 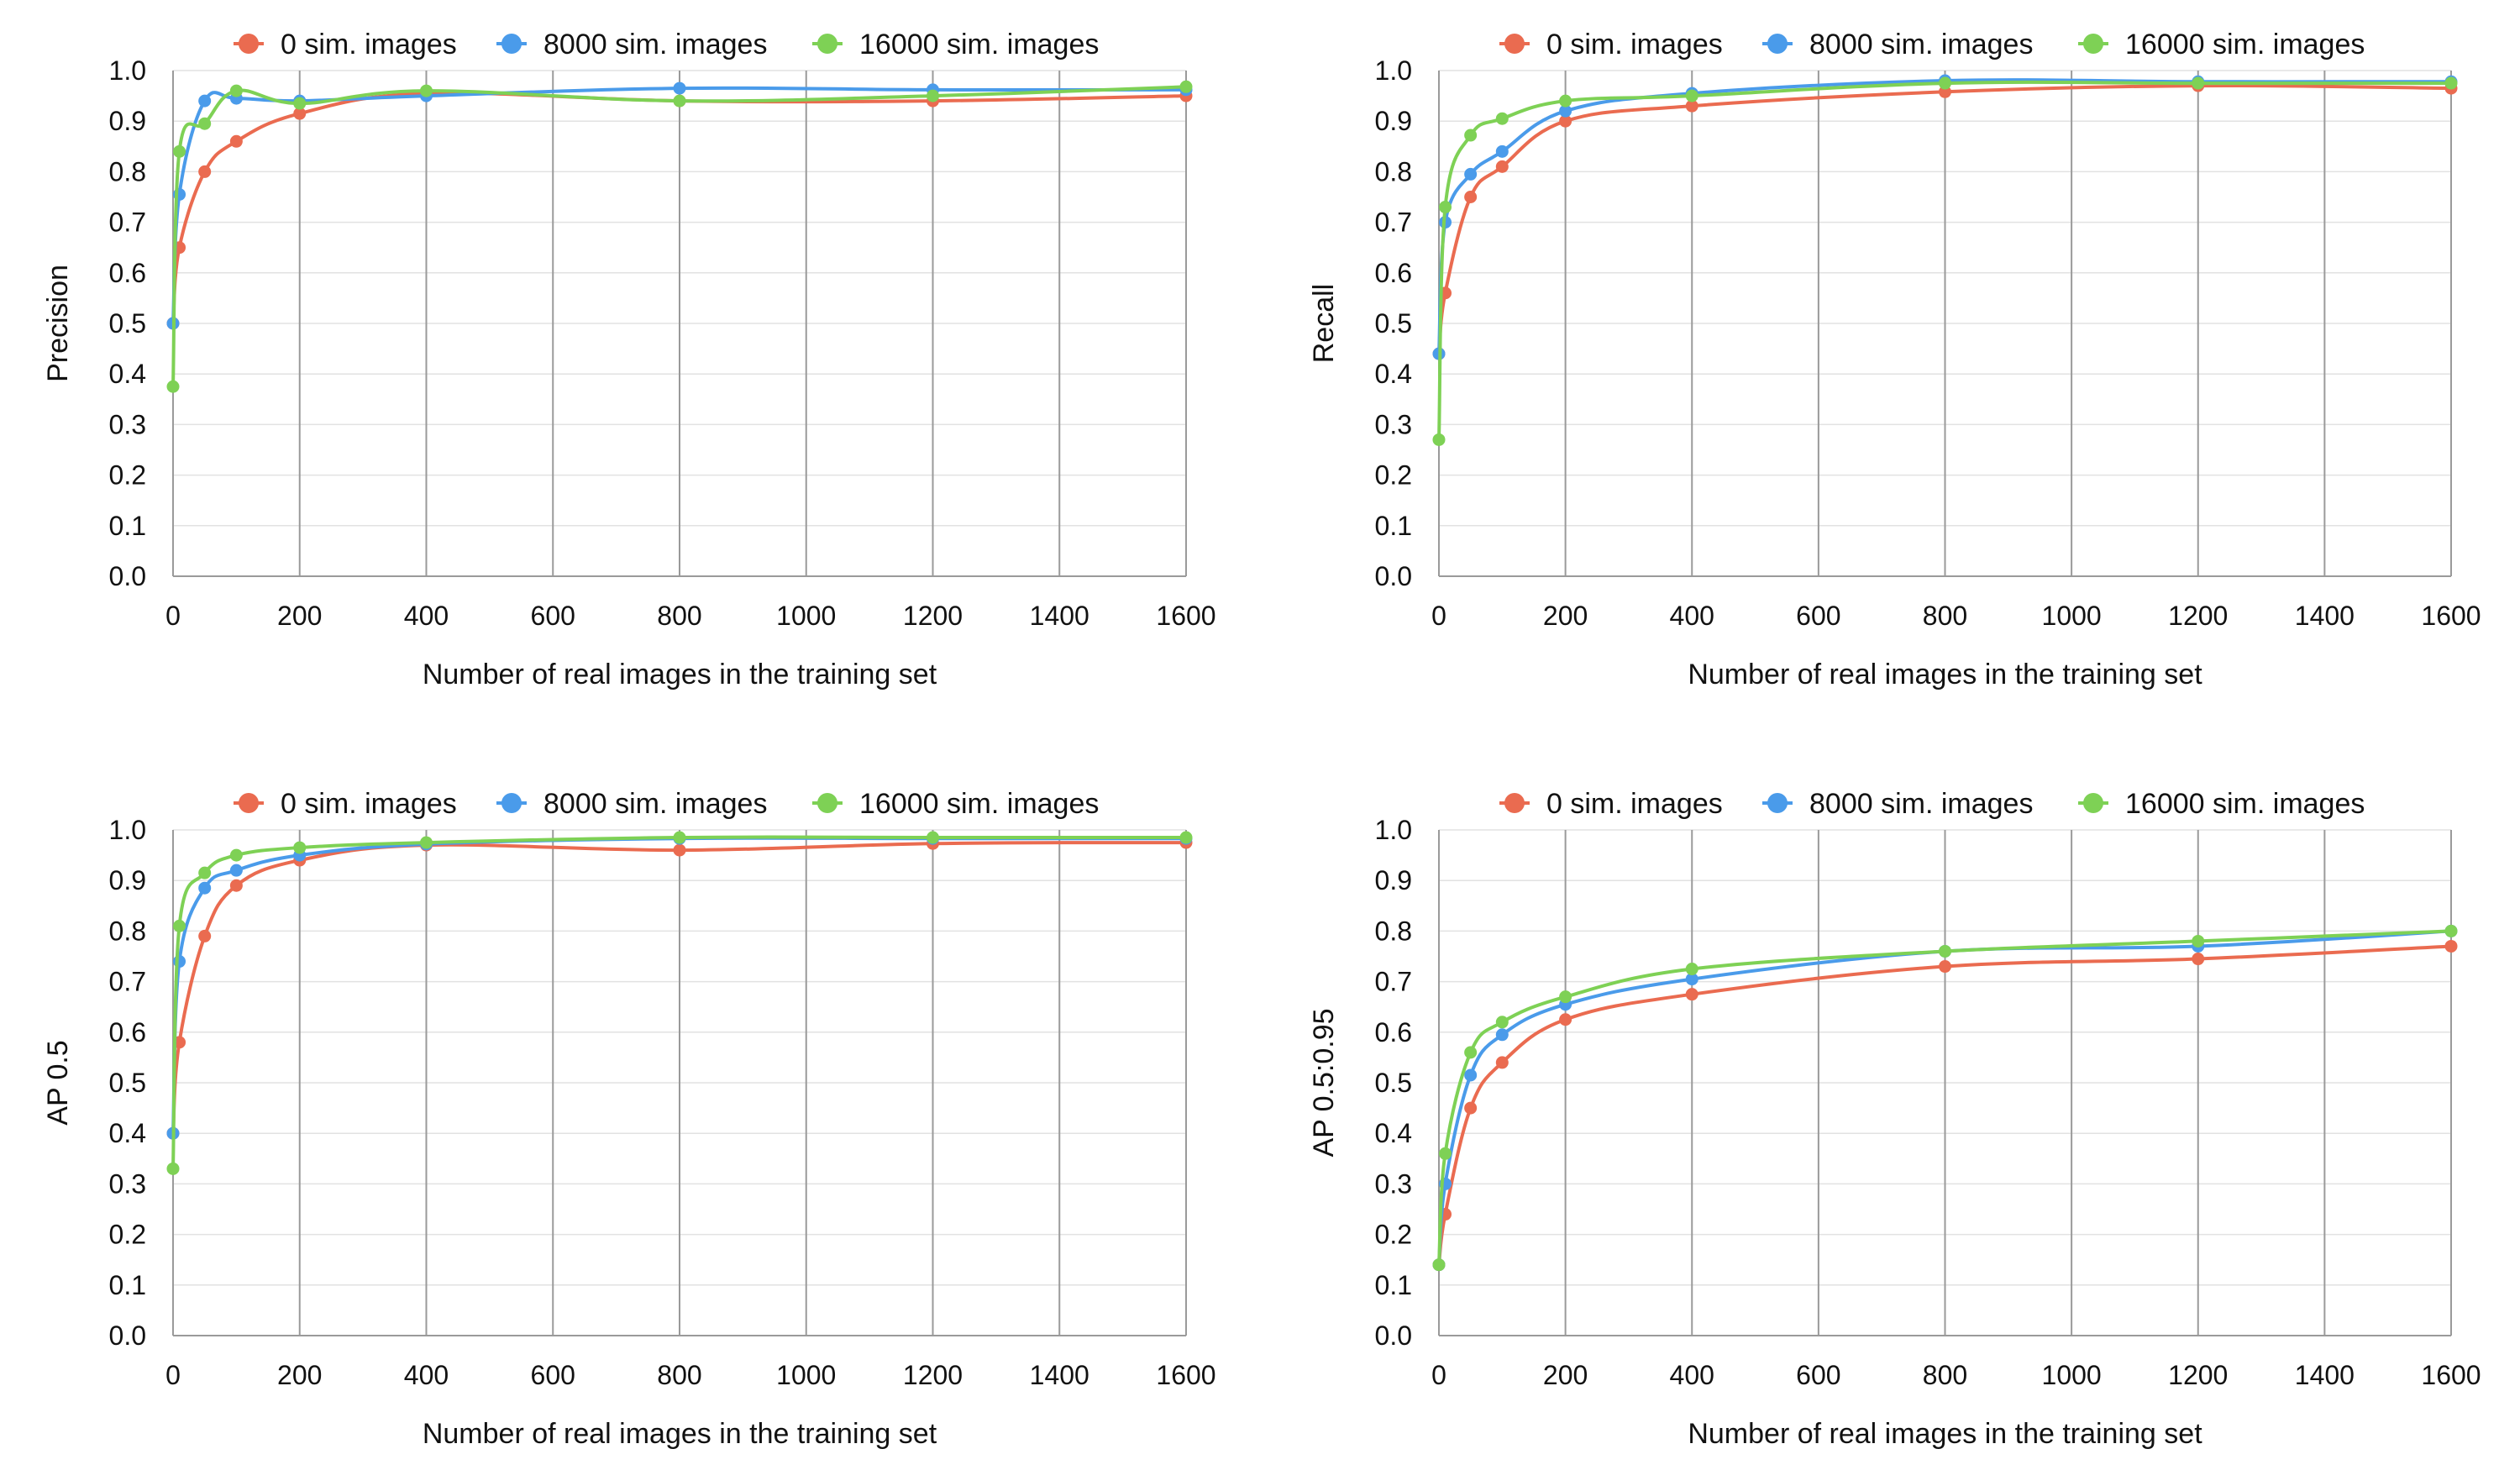 What do you see at coordinates (58, 1082) in the screenshot?
I see `y-axis-title: AP 0.5` at bounding box center [58, 1082].